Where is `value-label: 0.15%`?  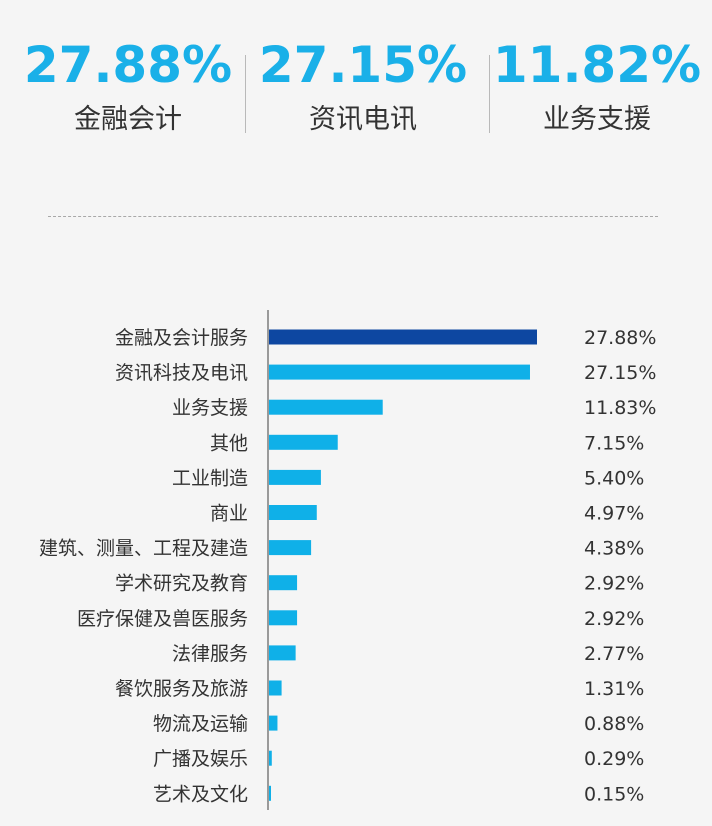
value-label: 0.15% is located at coordinates (614, 794).